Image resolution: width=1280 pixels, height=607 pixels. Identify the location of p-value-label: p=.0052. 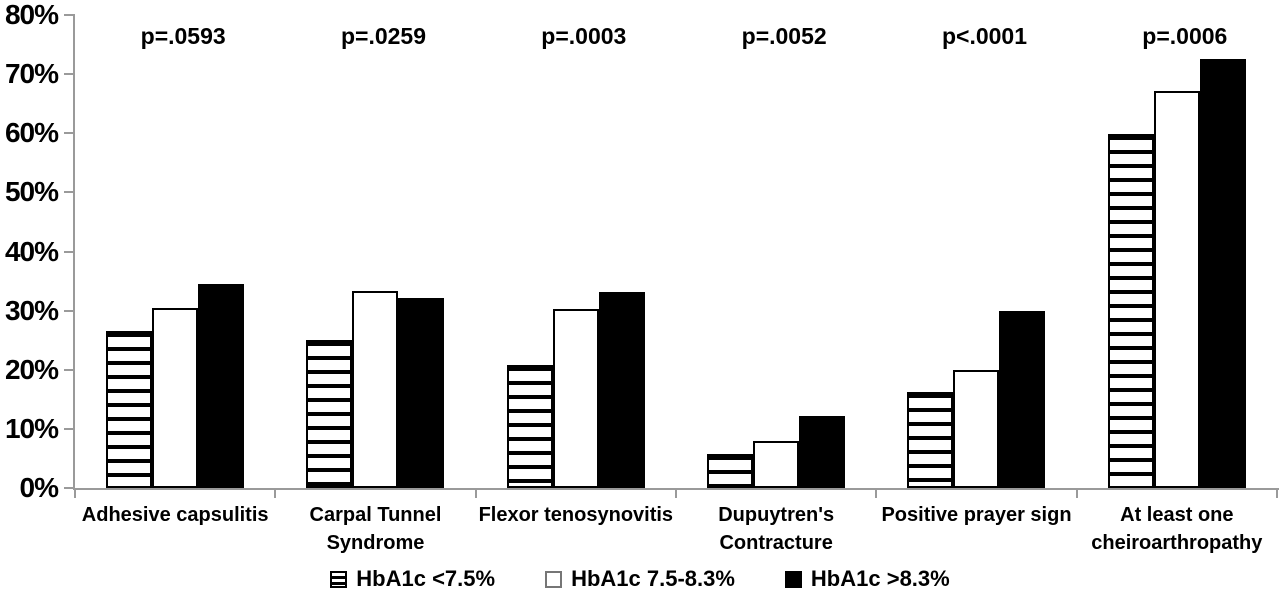
(784, 36).